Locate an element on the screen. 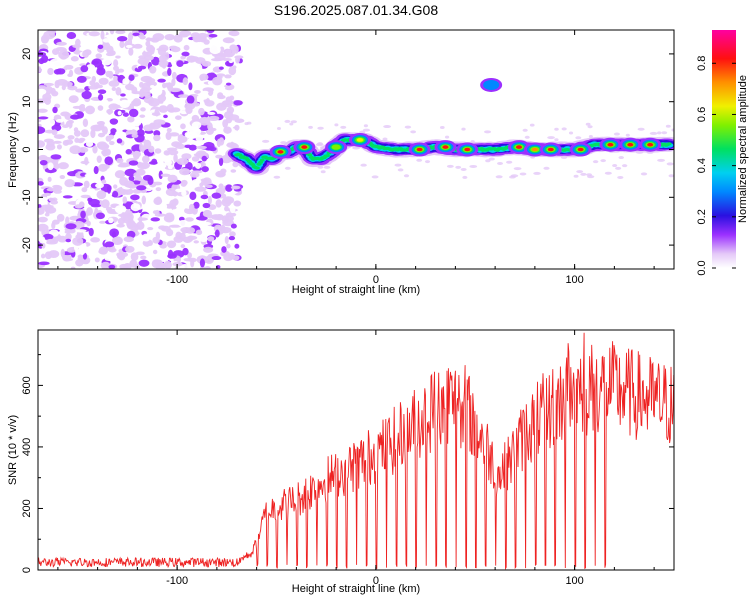 This screenshot has height=600, width=750. colorbar-label: Normalized spectral amplitude is located at coordinates (743, 149).